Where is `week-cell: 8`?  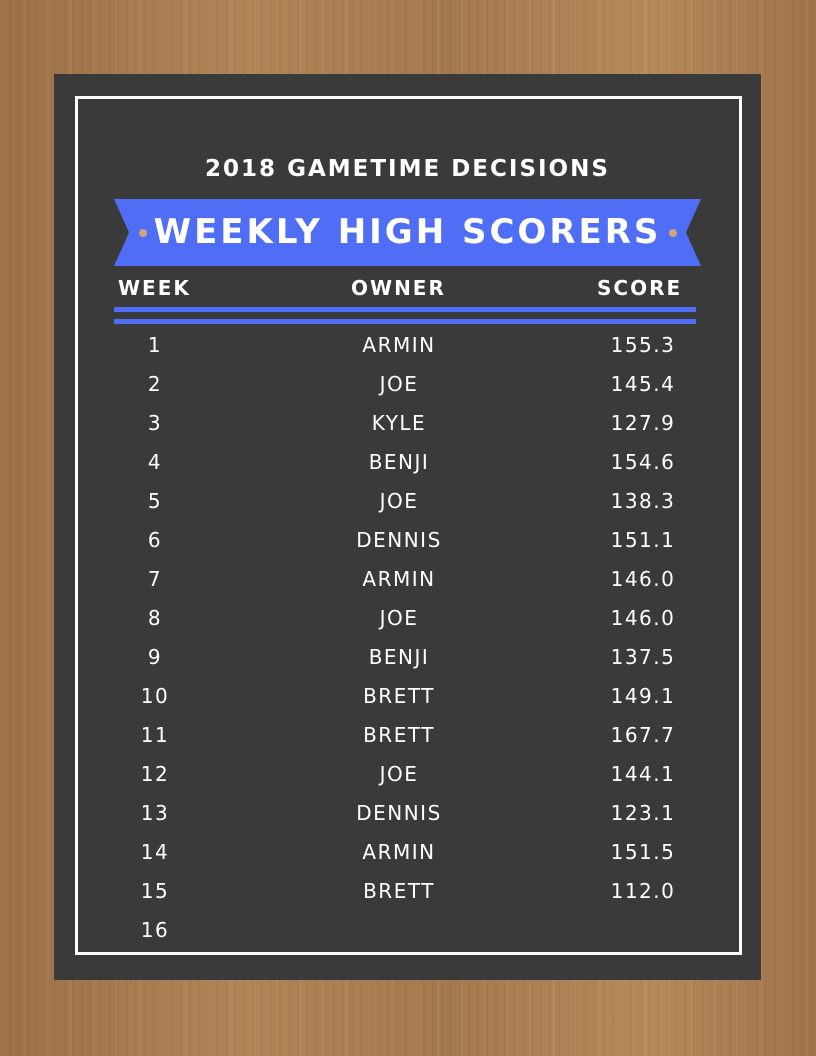
week-cell: 8 is located at coordinates (155, 618).